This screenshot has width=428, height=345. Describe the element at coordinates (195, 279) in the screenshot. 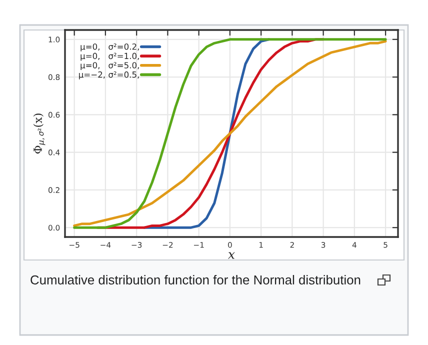

I see `text: Cumulative distribution function for the Normal distribution` at that location.